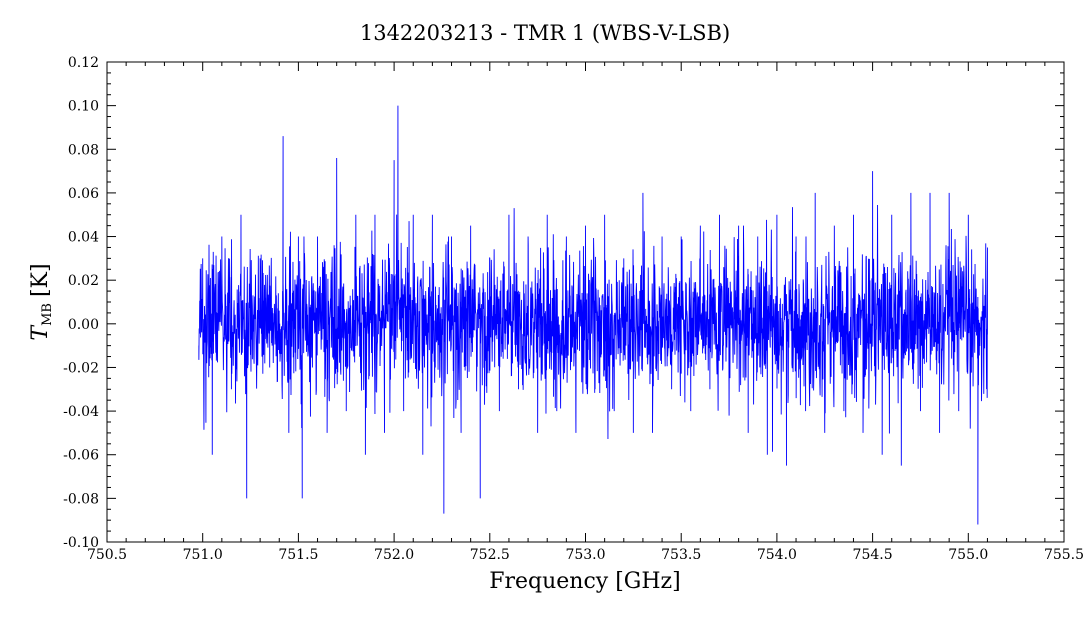  I want to click on x-tick-label: 755.5, so click(1064, 555).